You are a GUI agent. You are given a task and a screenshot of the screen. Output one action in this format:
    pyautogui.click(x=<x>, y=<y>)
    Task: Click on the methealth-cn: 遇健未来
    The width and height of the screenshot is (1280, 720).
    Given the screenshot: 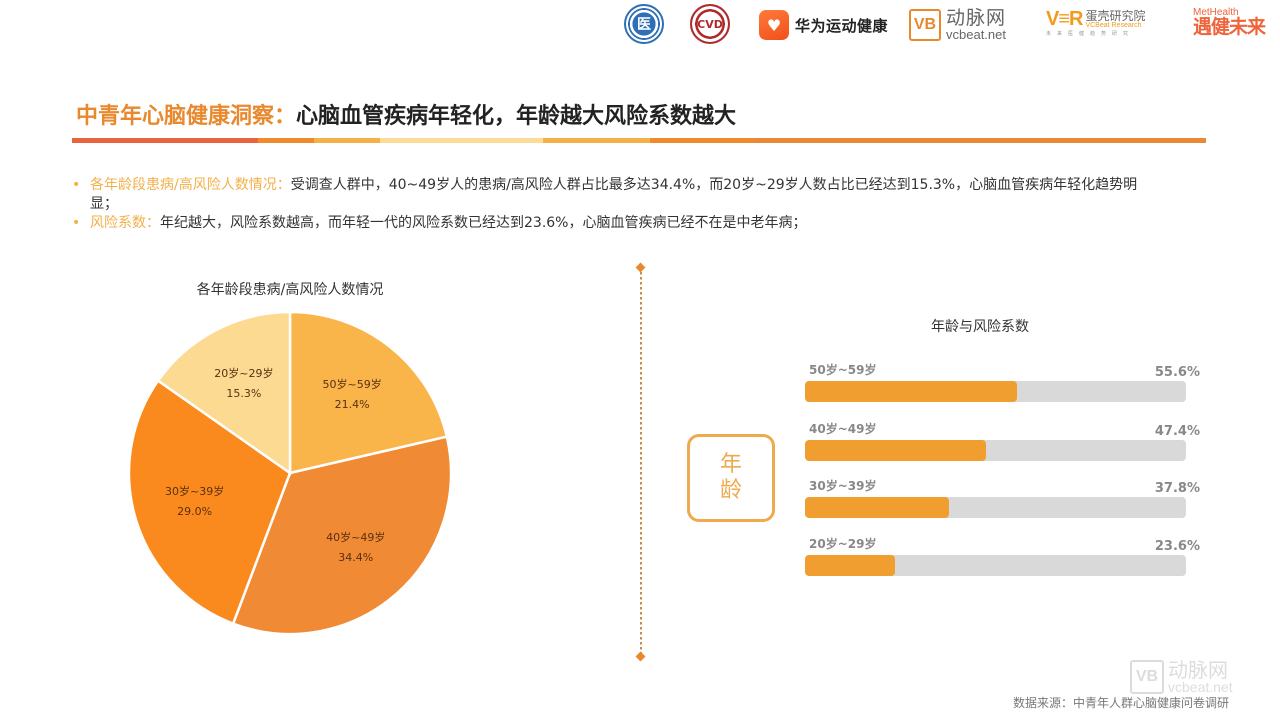 What is the action you would take?
    pyautogui.click(x=1229, y=27)
    